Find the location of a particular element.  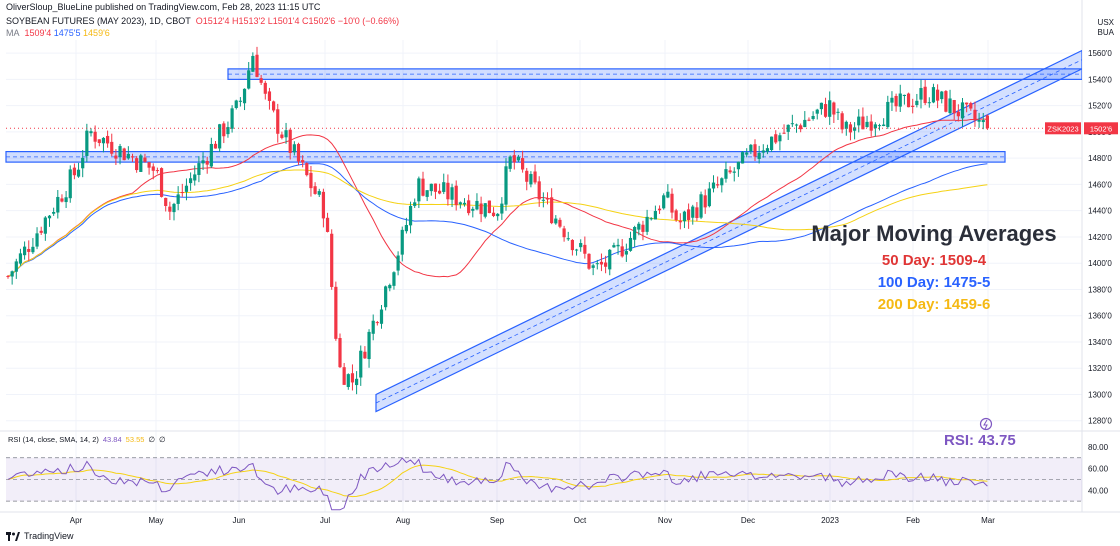

ohlc-change: −10'0 (−0.66%) is located at coordinates (368, 21).